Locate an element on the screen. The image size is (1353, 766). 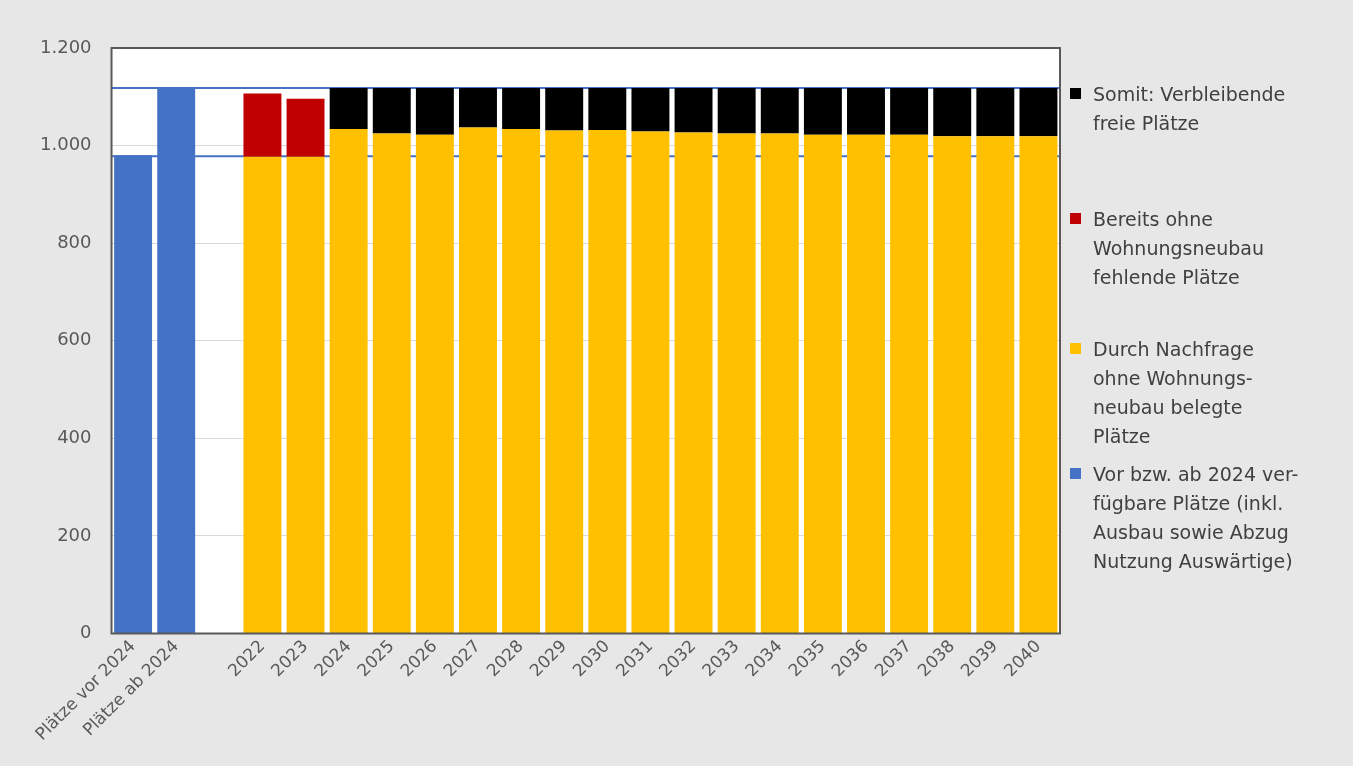
y-tick-label: 600 is located at coordinates (74, 339).